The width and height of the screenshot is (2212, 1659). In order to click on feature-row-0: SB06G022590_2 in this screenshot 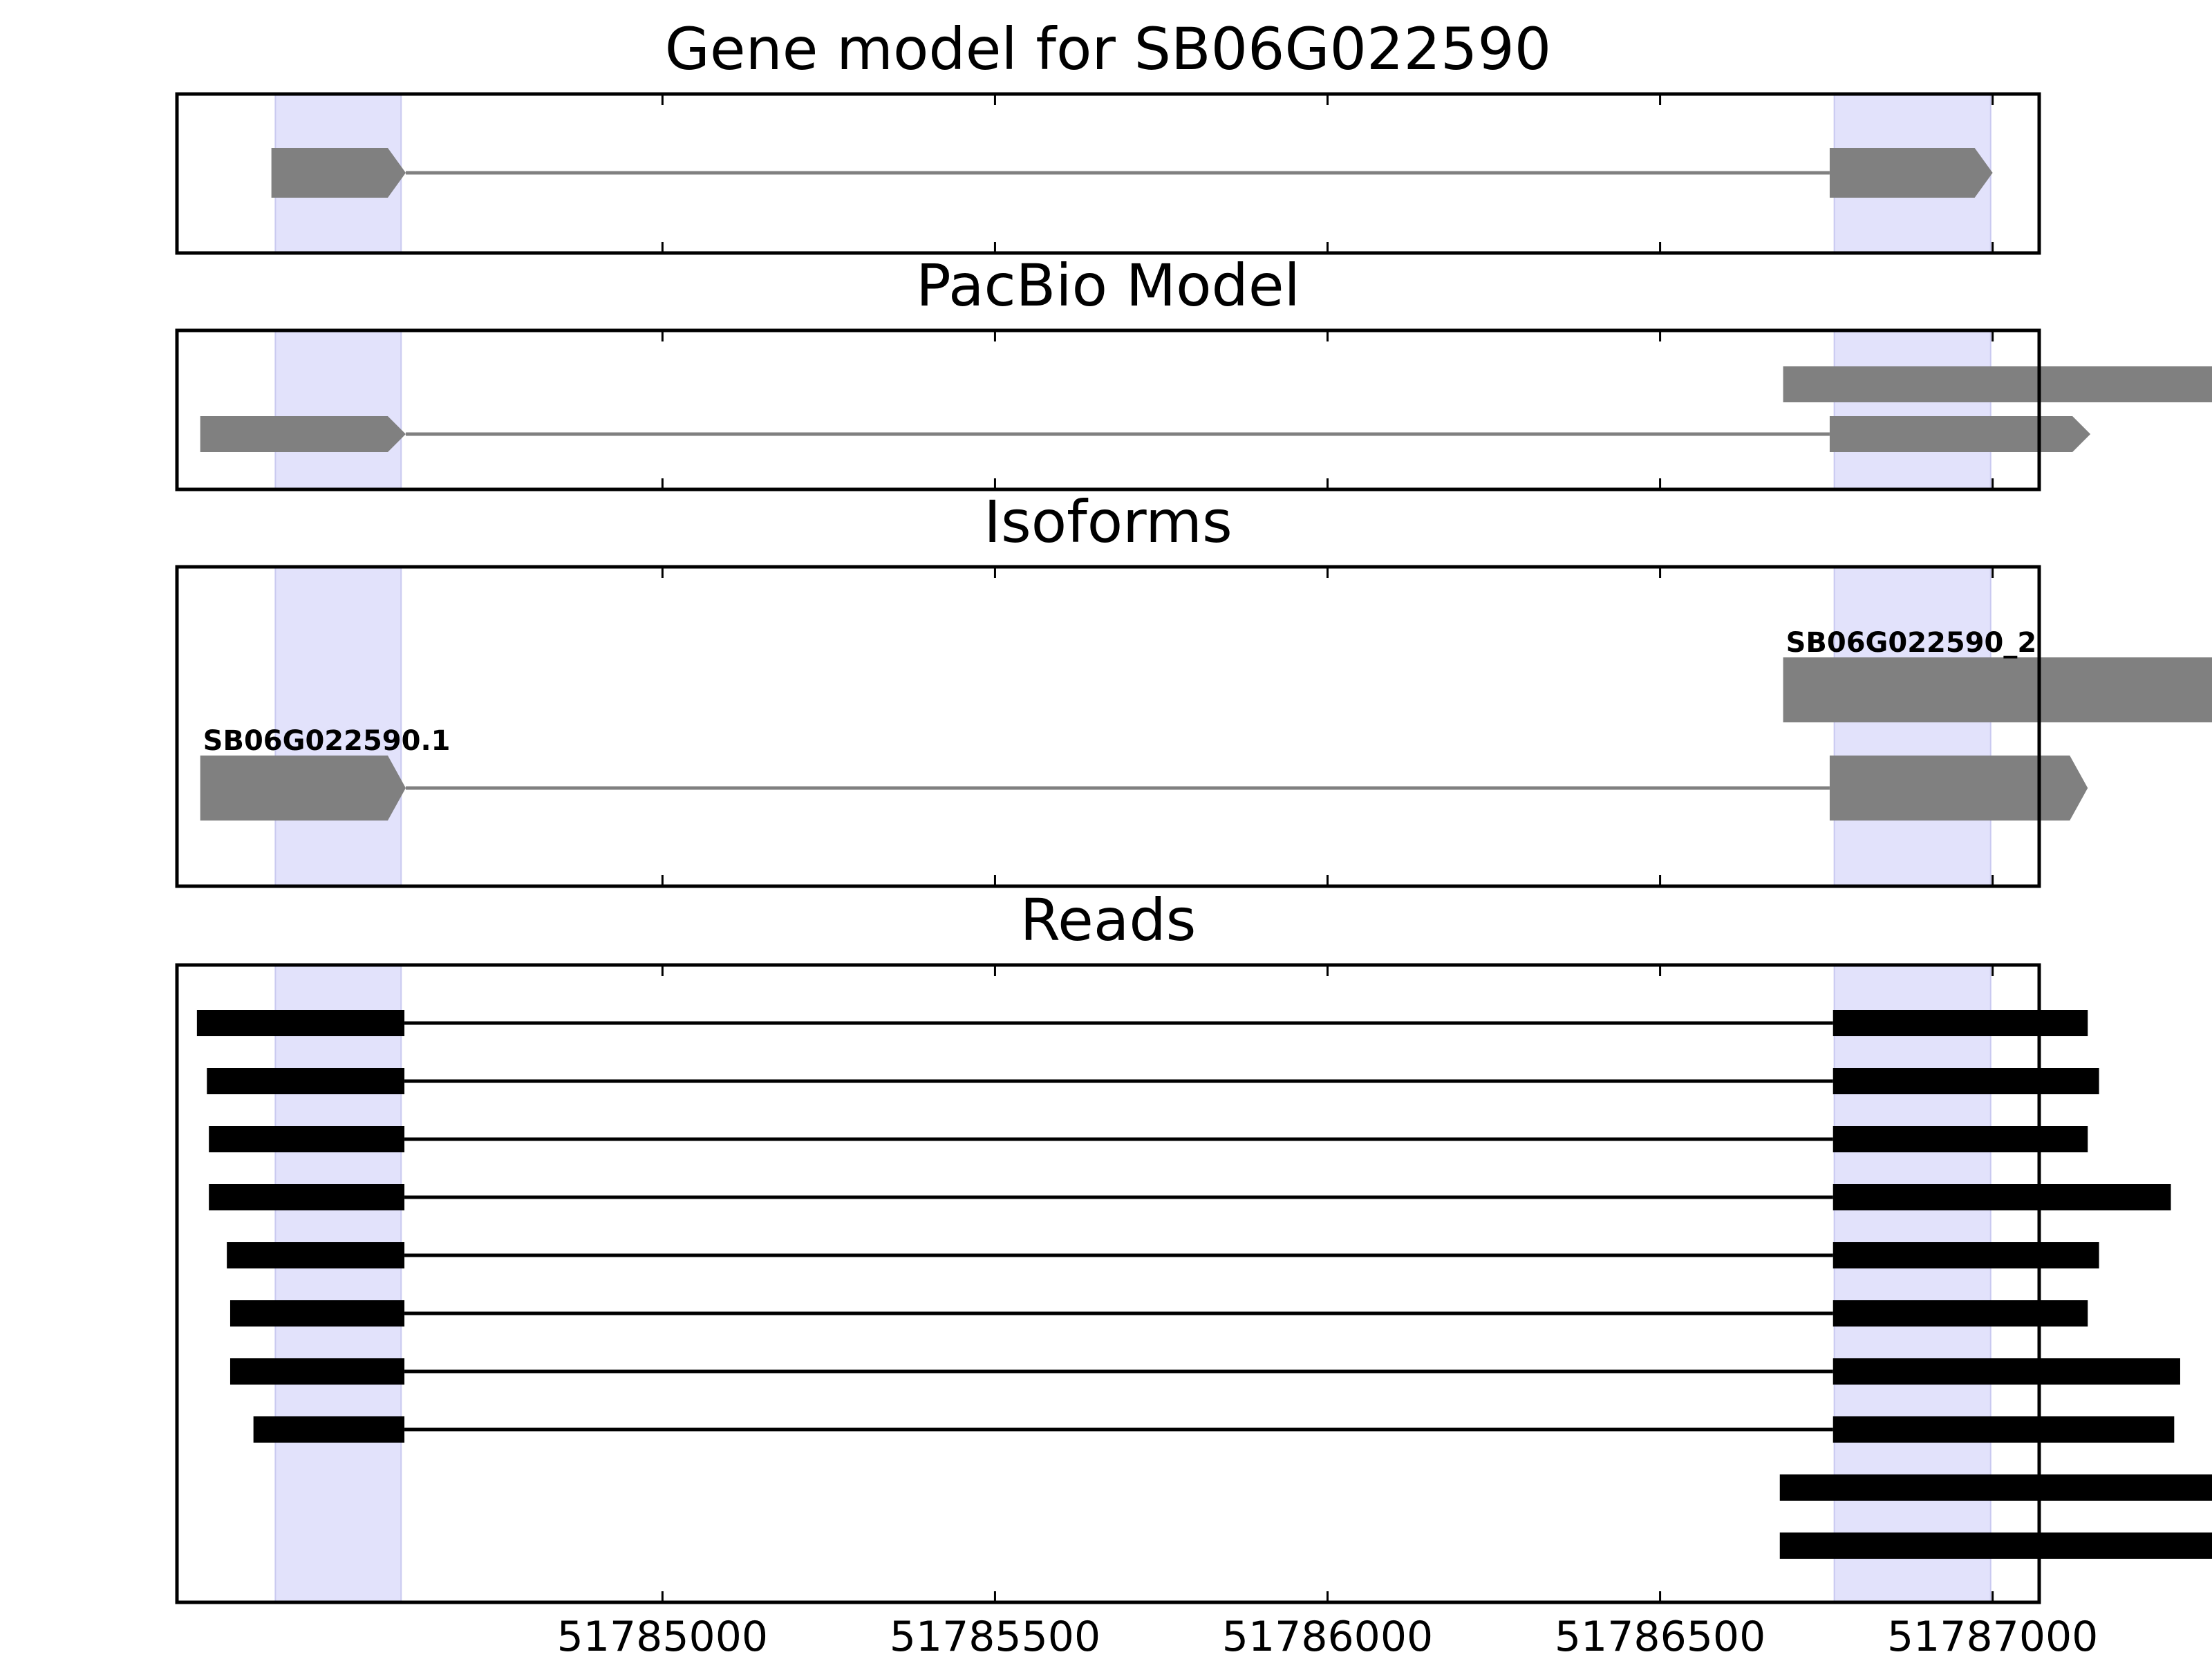, I will do `click(1998, 674)`.